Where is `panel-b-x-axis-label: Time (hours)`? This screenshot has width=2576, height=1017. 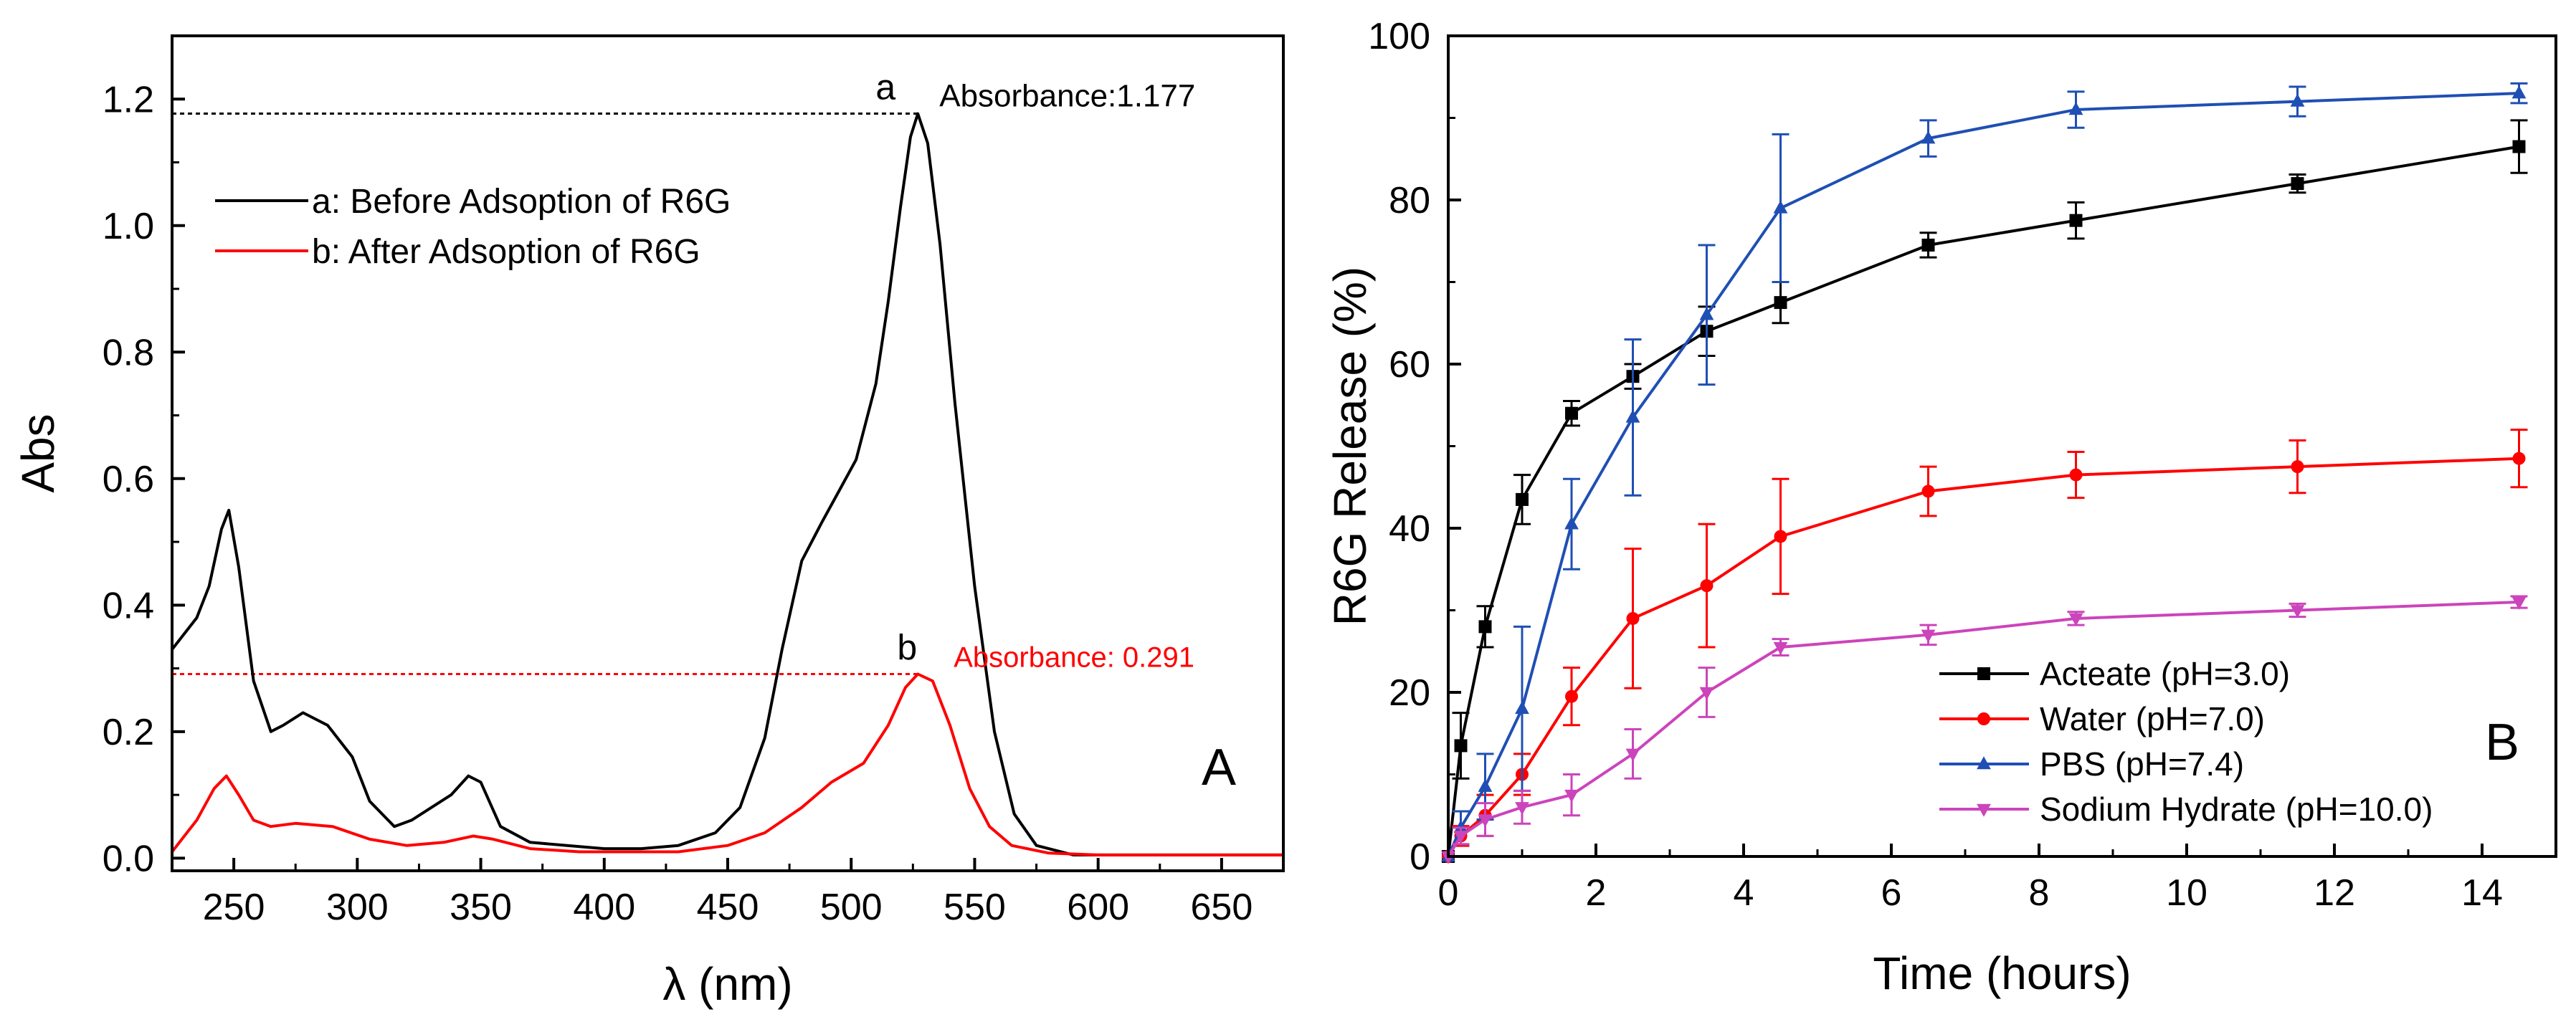 panel-b-x-axis-label: Time (hours) is located at coordinates (2002, 973).